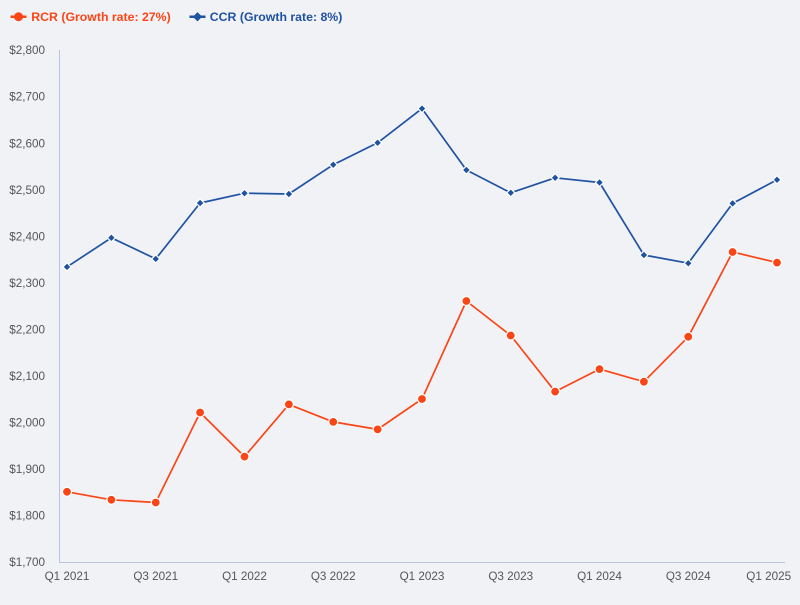 The width and height of the screenshot is (800, 605). Describe the element at coordinates (422, 576) in the screenshot. I see `svg-text: Q1 2023` at that location.